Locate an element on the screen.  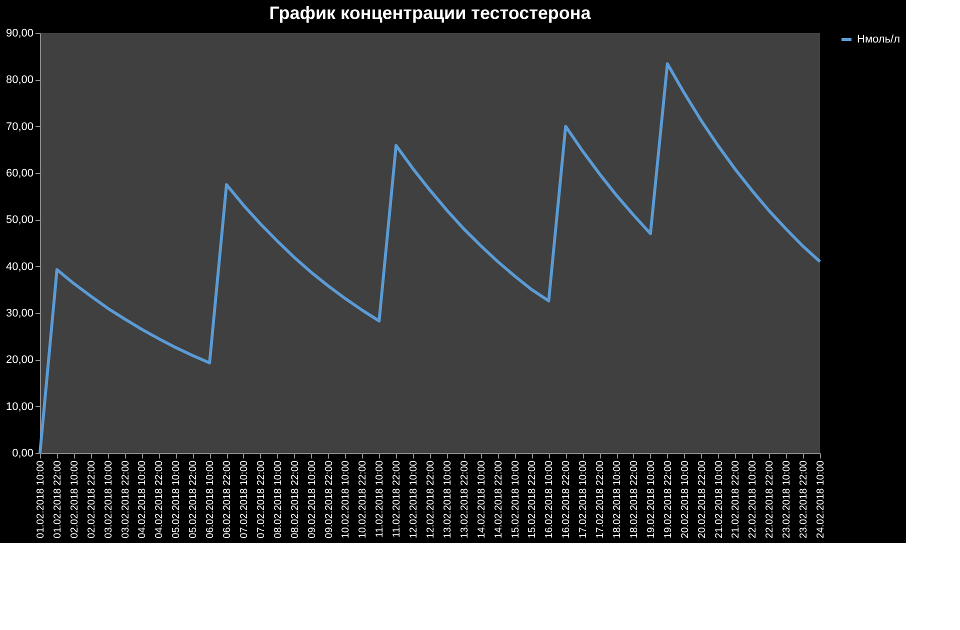
x-tick-label: 03.02.2018 10:00 is located at coordinates (108, 499).